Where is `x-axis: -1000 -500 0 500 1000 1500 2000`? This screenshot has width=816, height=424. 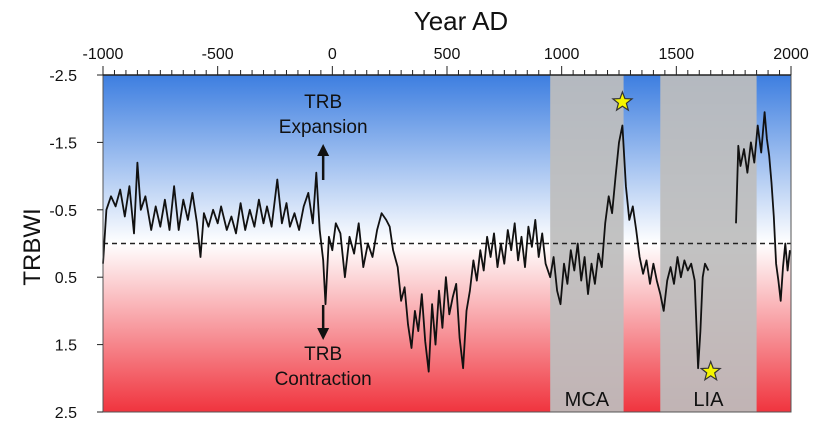 x-axis: -1000 -500 0 500 1000 1500 2000 is located at coordinates (446, 61).